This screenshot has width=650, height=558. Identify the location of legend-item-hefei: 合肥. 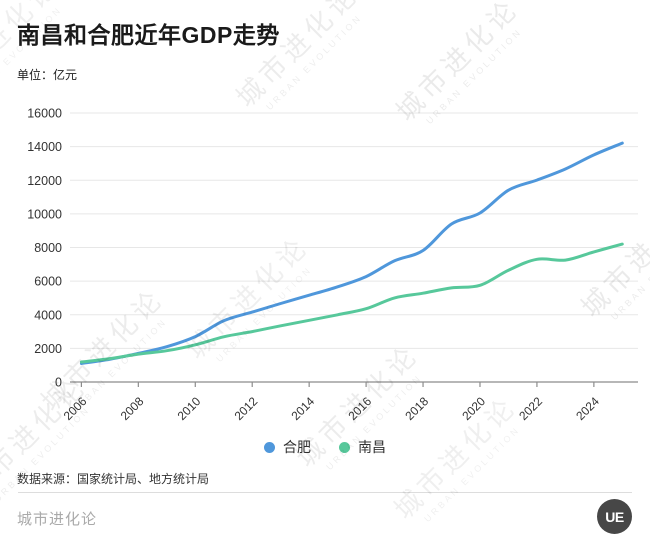
(287, 447).